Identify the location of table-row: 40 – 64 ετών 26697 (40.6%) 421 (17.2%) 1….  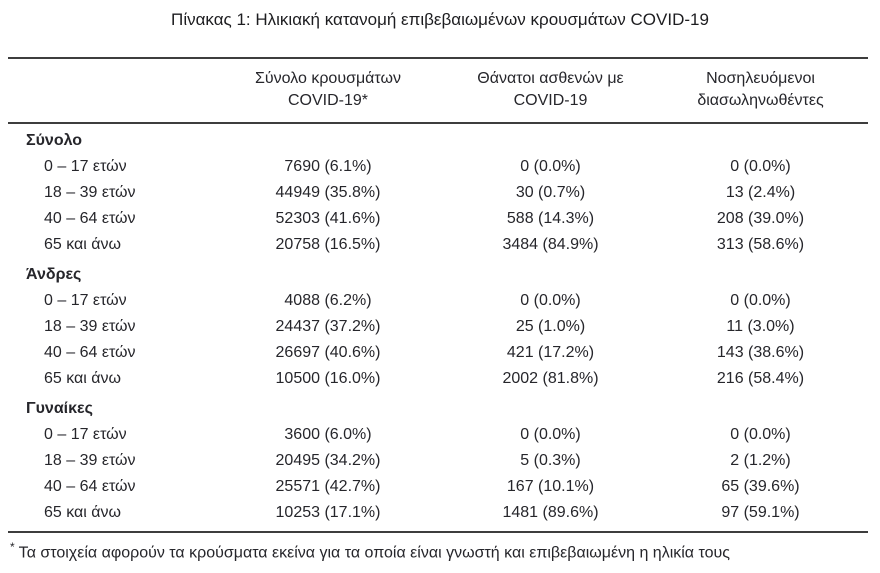
(438, 353).